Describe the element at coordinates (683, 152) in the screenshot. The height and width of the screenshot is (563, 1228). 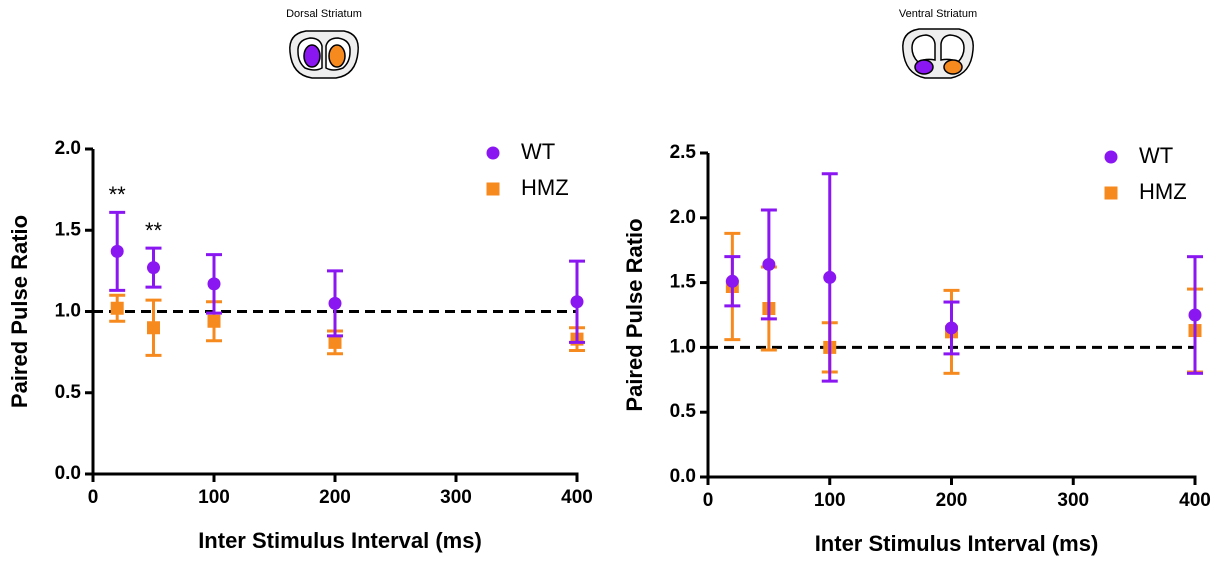
I see `y-tick-label: 2.5` at that location.